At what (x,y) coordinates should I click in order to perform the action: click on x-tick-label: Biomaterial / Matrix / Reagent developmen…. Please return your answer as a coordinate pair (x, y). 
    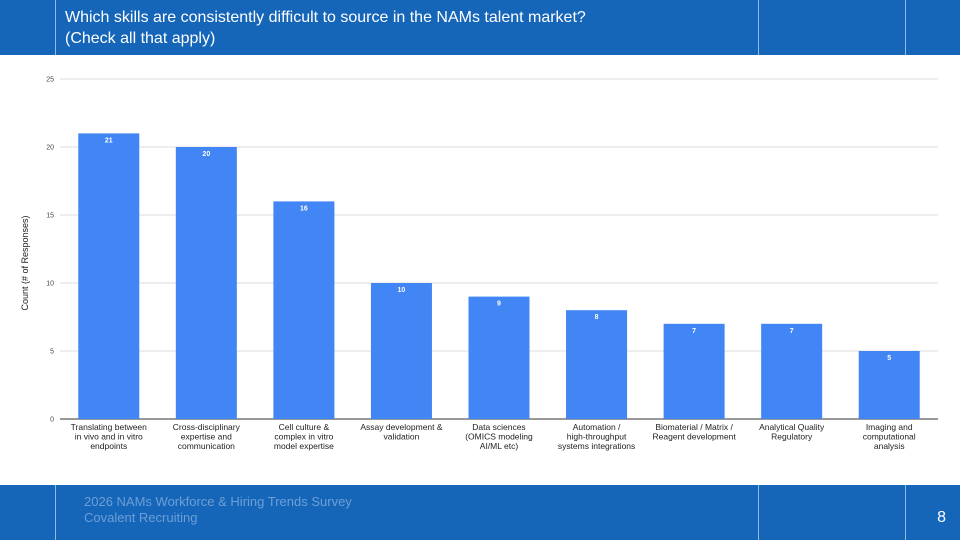
    Looking at the image, I should click on (695, 432).